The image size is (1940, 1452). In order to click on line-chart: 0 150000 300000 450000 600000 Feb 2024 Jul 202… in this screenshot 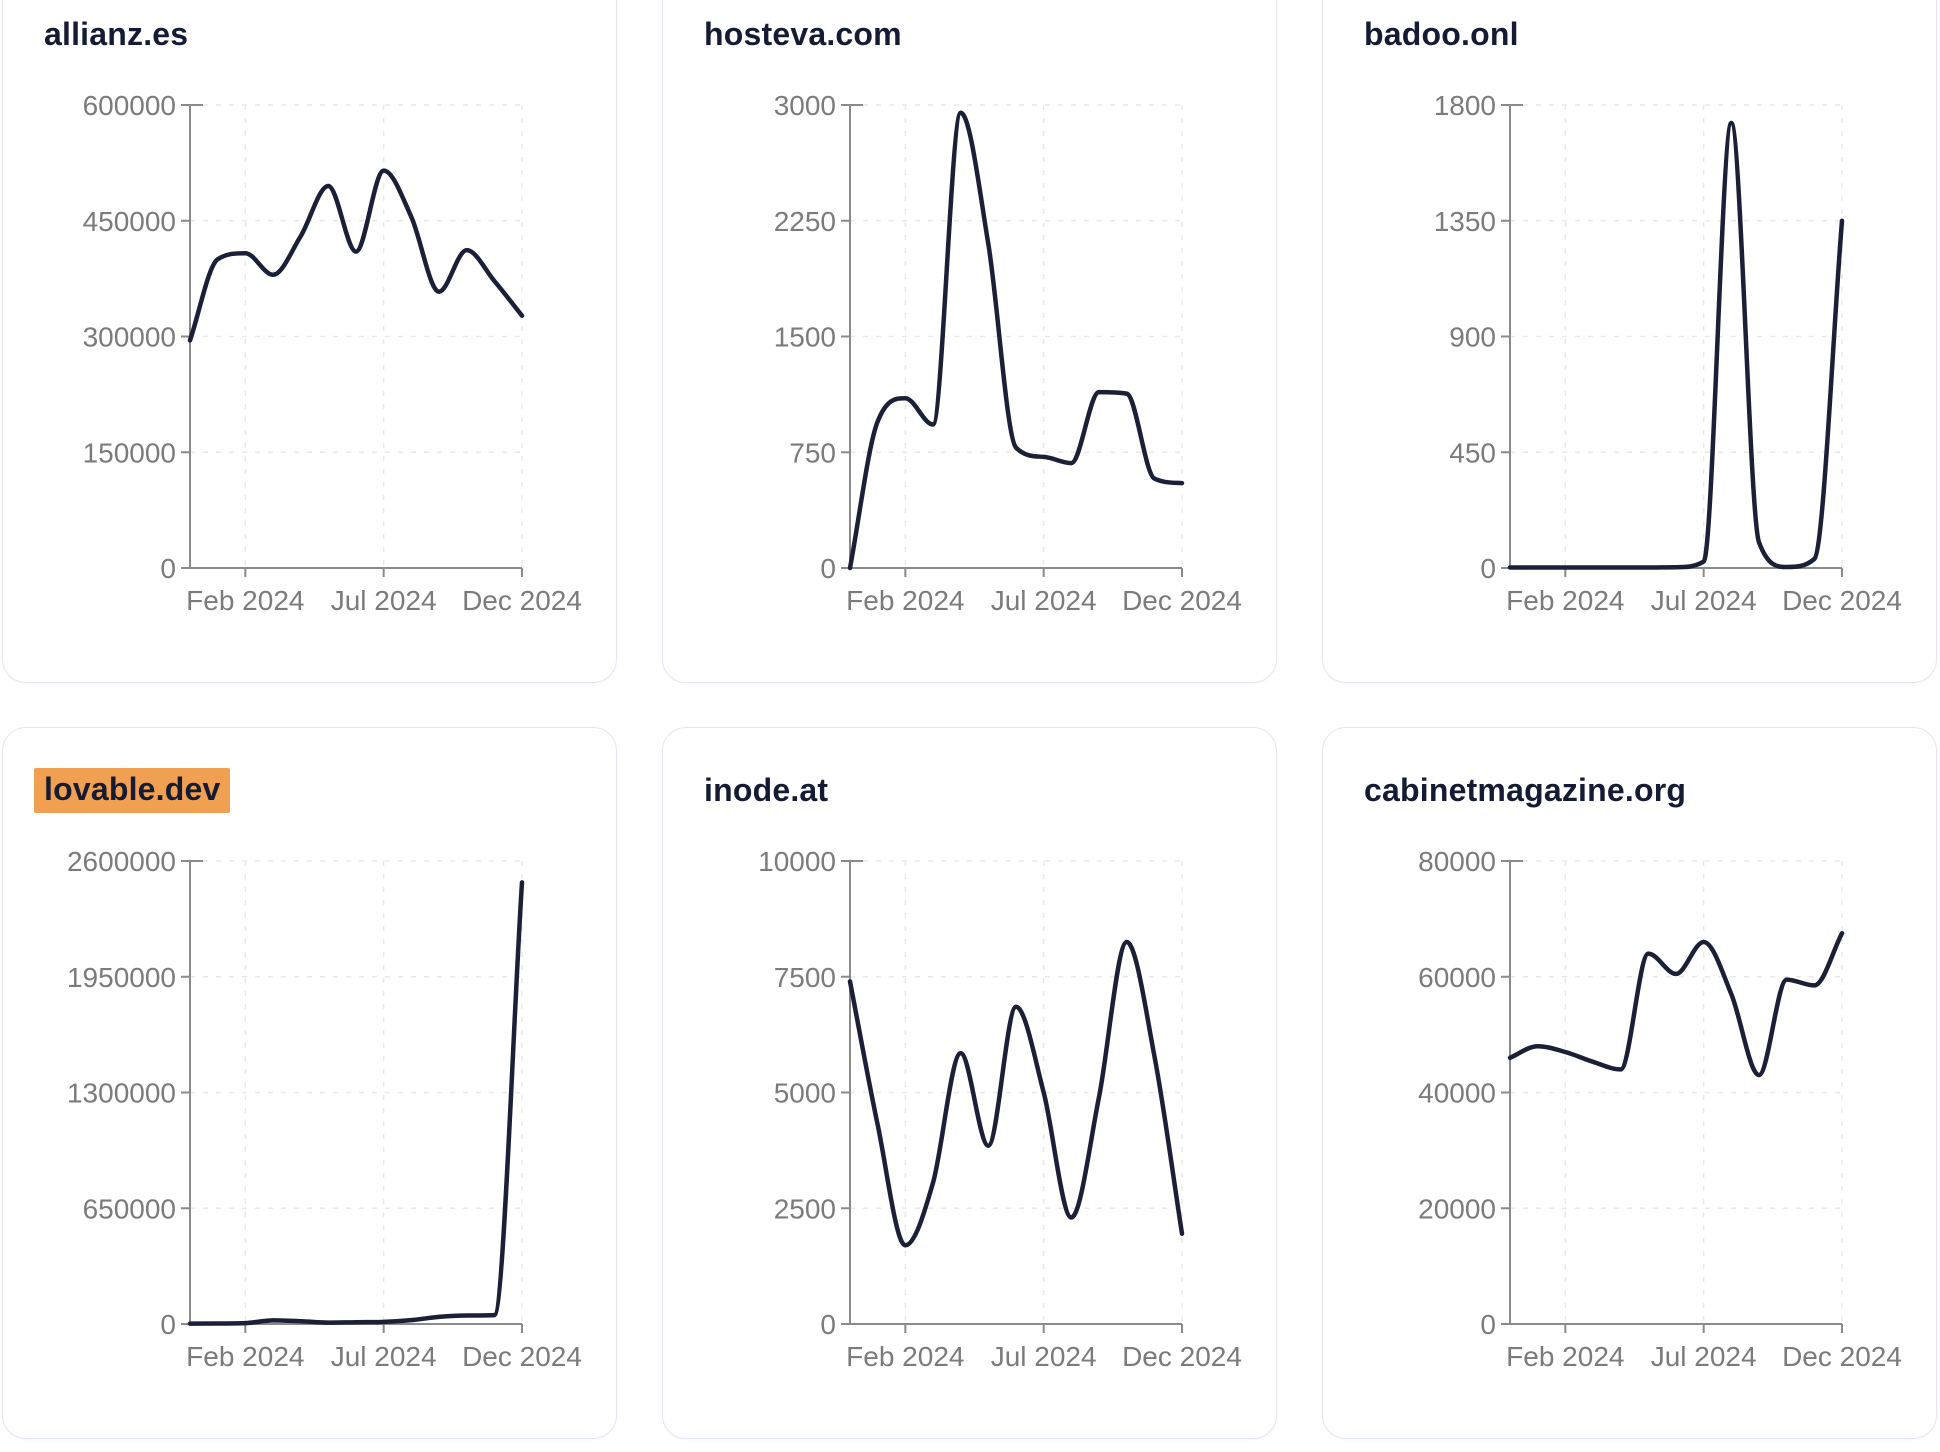, I will do `click(332, 353)`.